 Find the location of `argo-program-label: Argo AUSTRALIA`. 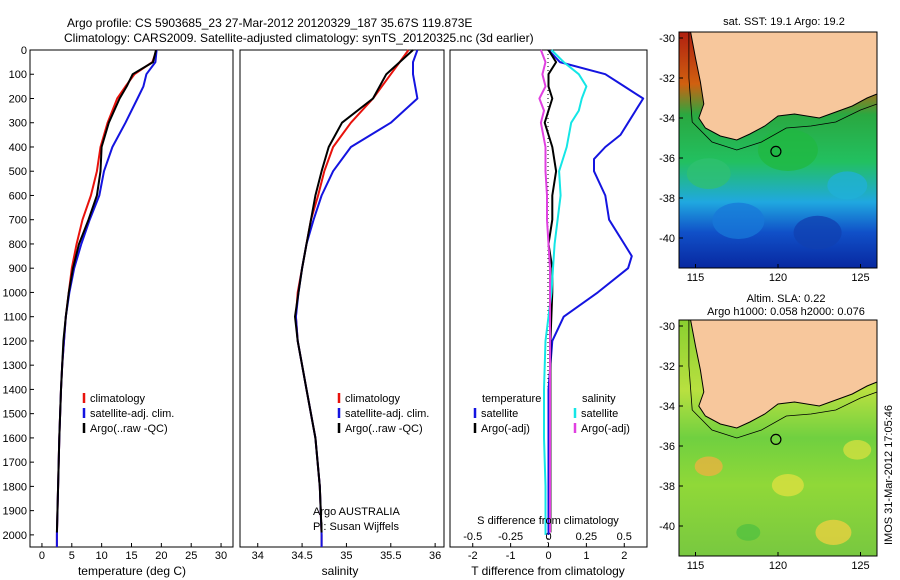

argo-program-label: Argo AUSTRALIA is located at coordinates (356, 512).